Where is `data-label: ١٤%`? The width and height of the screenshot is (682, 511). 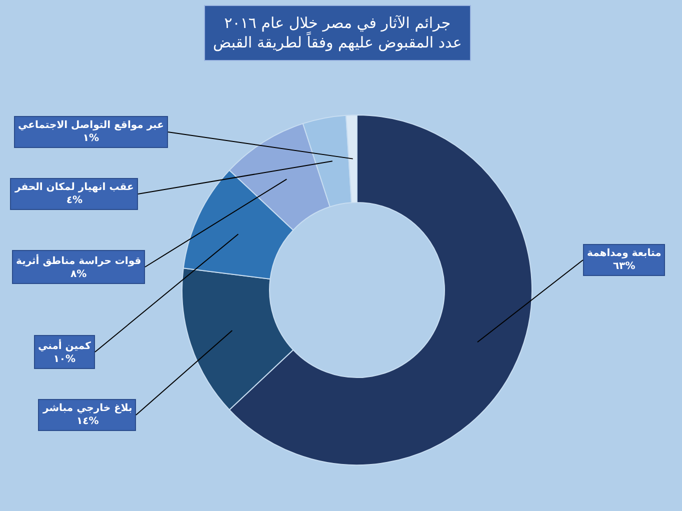
data-label: ١٤% is located at coordinates (87, 421).